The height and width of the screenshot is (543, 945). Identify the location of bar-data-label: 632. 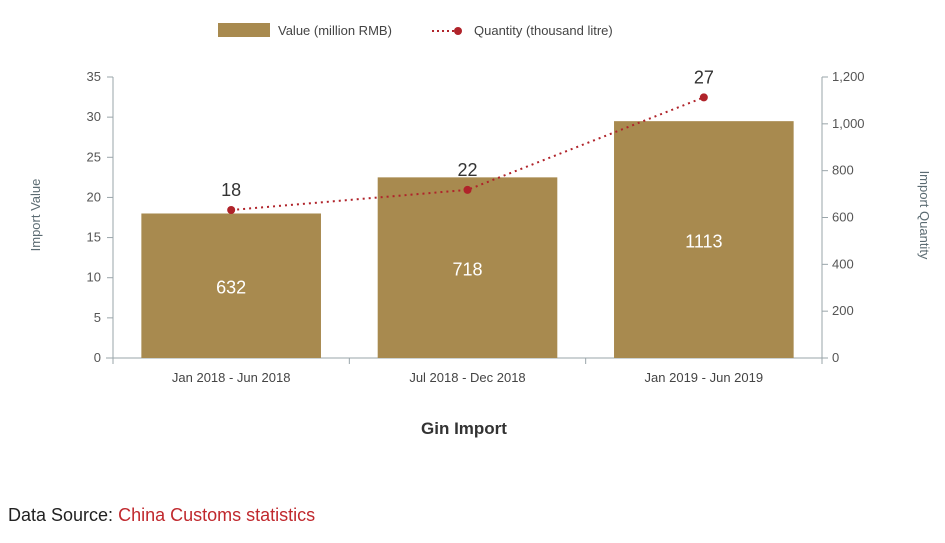
(231, 288).